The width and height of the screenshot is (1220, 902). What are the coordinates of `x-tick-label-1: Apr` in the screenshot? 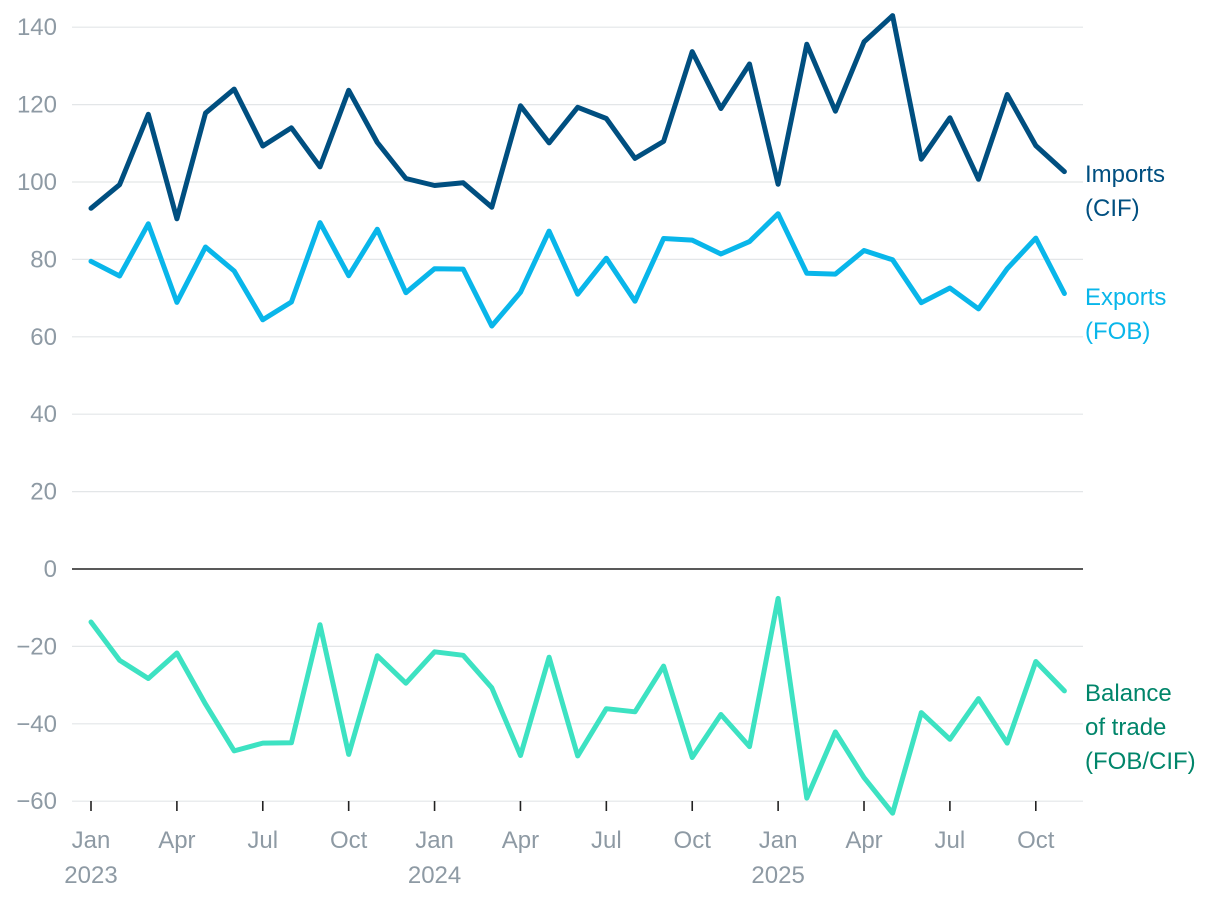 It's located at (176, 840).